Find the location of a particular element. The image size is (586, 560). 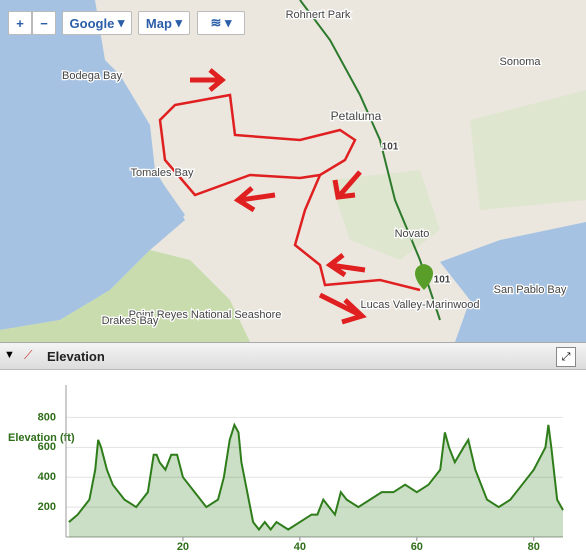

place-label: Novato is located at coordinates (412, 234).